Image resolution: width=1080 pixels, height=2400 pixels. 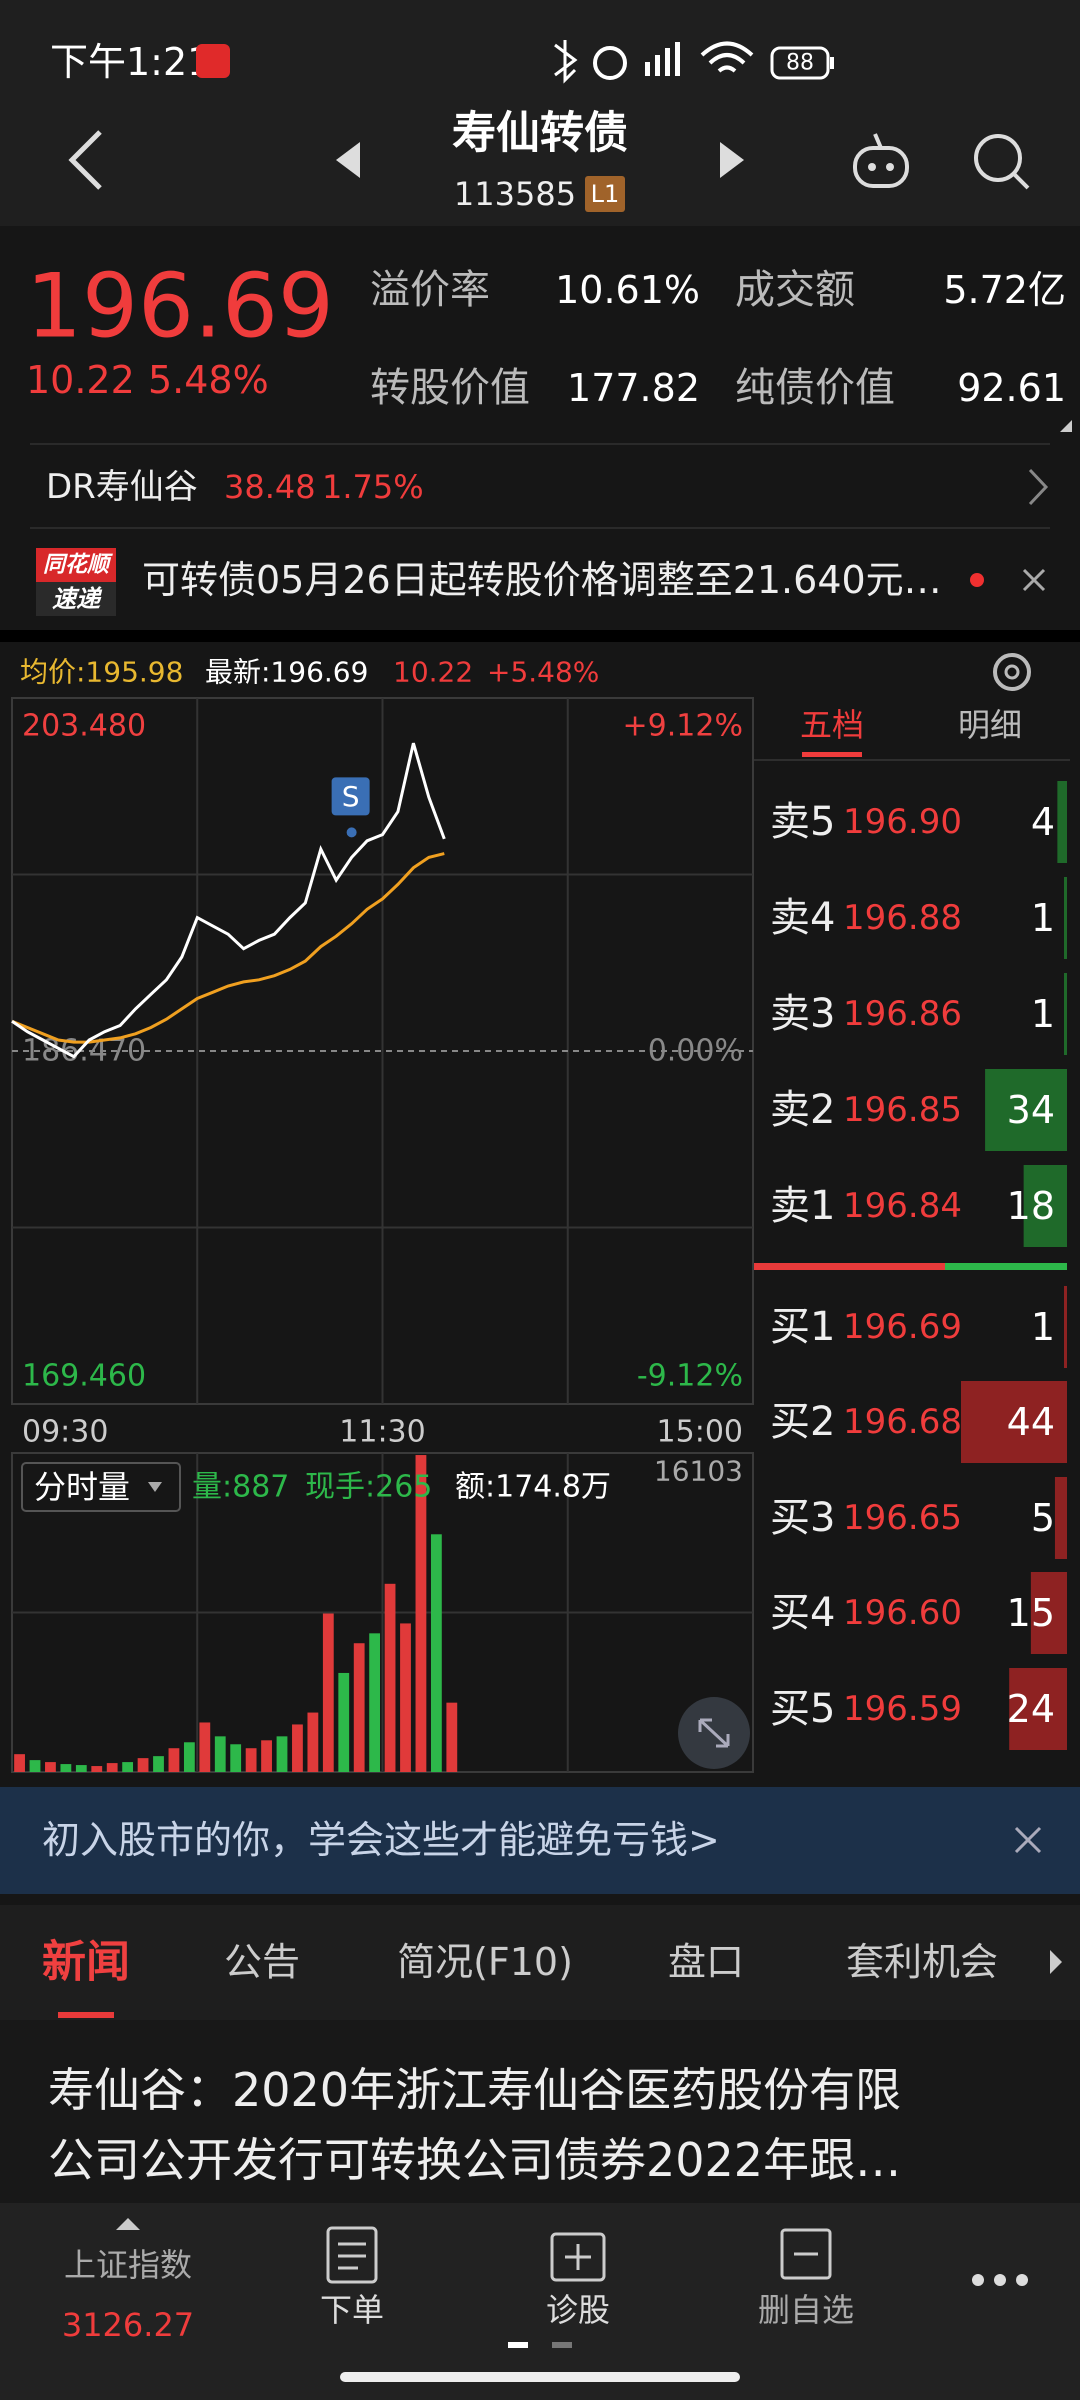 What do you see at coordinates (540, 133) in the screenshot?
I see `security-title: 寿仙转债` at bounding box center [540, 133].